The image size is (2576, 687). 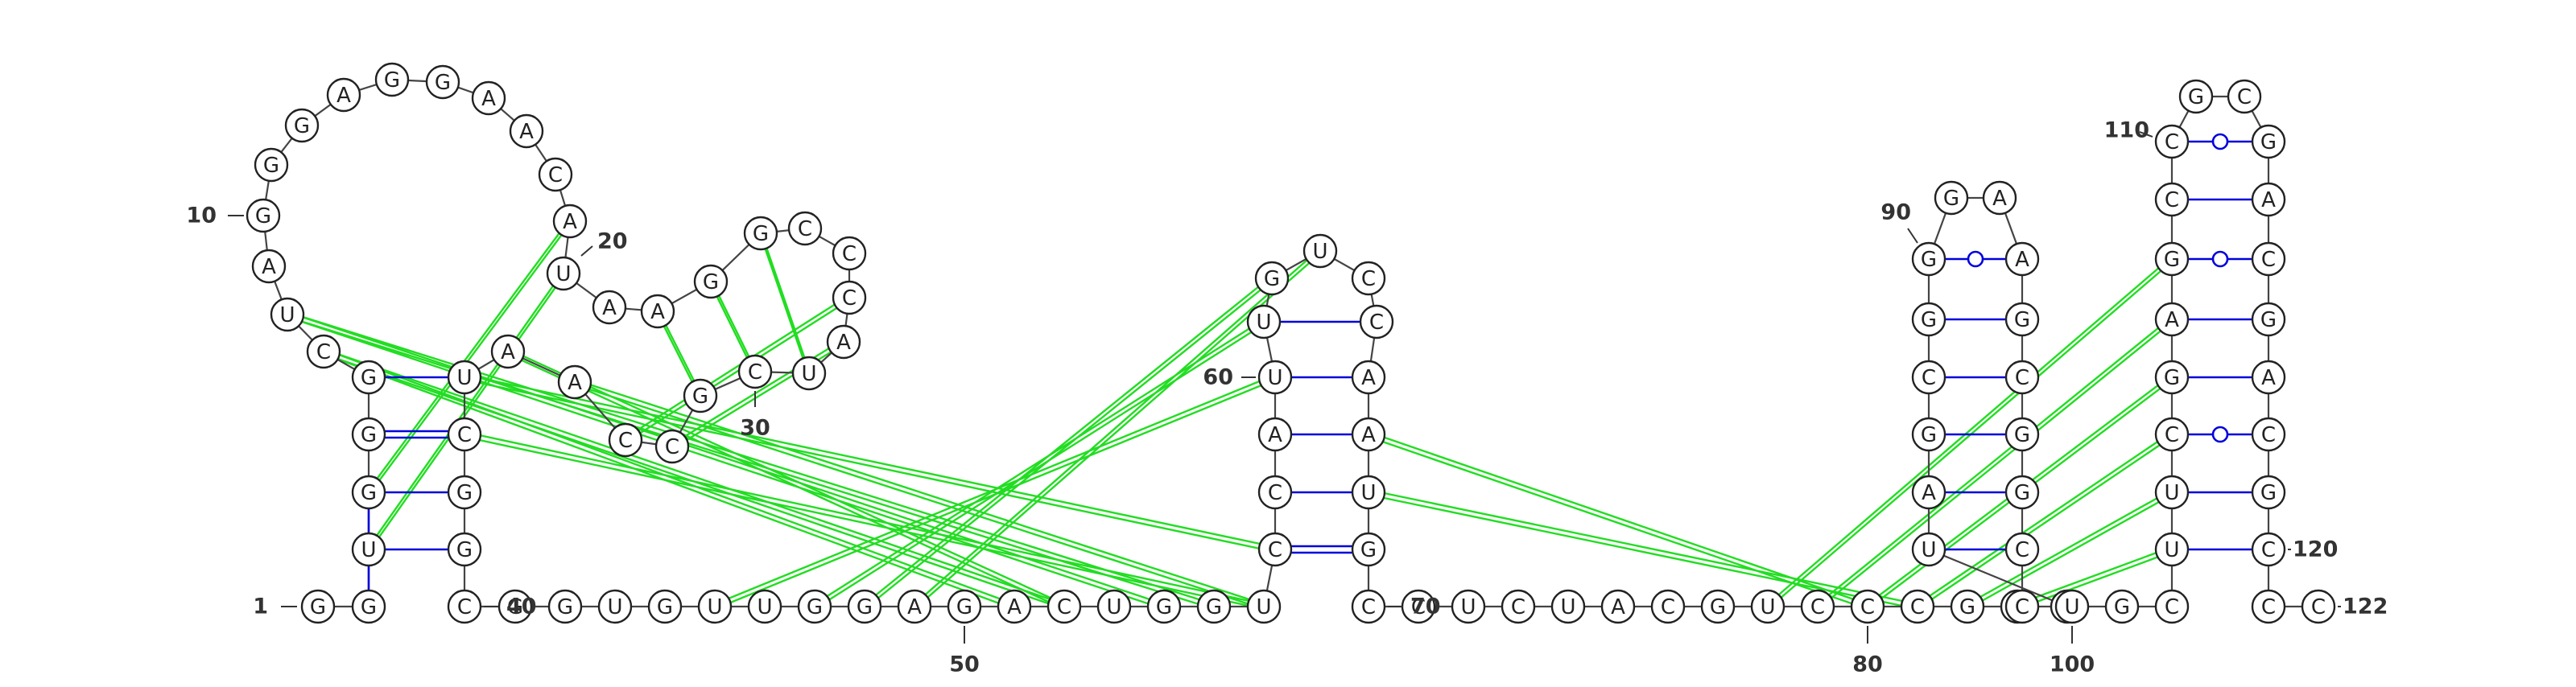 I want to click on nucleotide-103: U, so click(x=2172, y=549).